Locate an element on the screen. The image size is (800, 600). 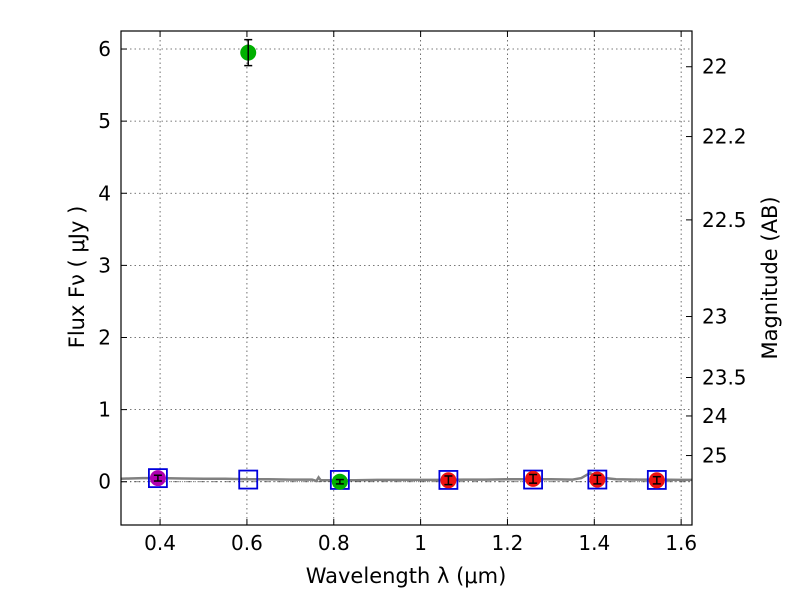
magnitude-tick-label: 24 is located at coordinates (714, 416).